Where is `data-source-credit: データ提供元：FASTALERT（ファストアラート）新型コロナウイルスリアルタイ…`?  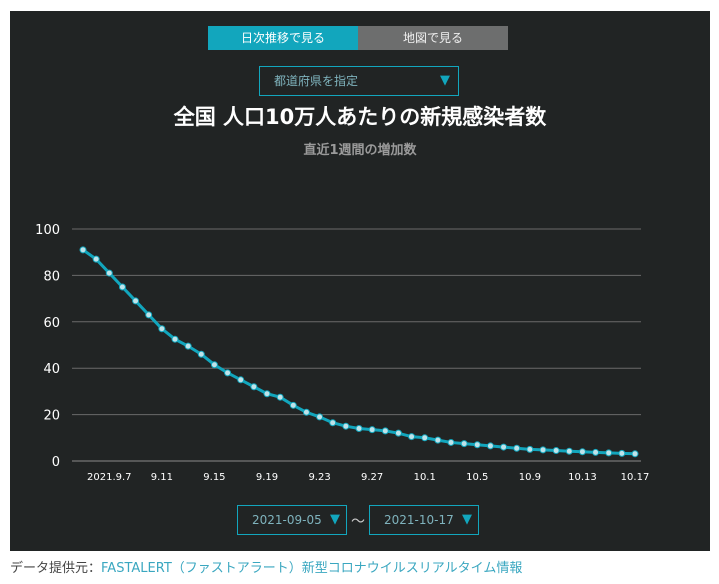 data-source-credit: データ提供元：FASTALERT（ファストアラート）新型コロナウイルスリアルタイ… is located at coordinates (266, 566).